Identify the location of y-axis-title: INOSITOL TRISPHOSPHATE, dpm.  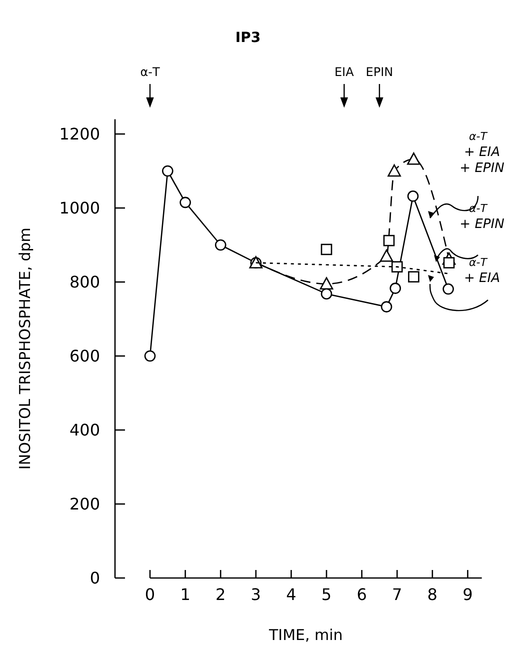
(25, 349).